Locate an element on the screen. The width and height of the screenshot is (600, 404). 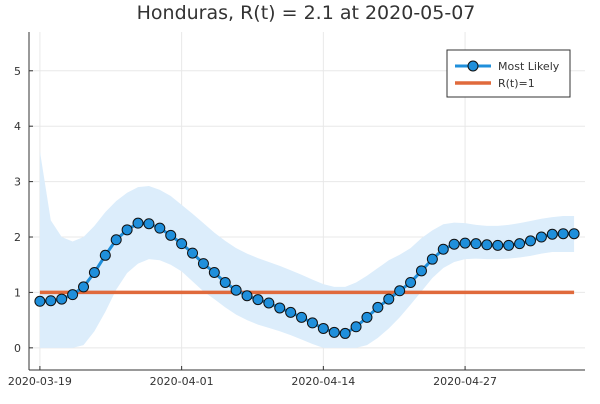
x-tick-label: 2020-03-19 is located at coordinates (40, 381).